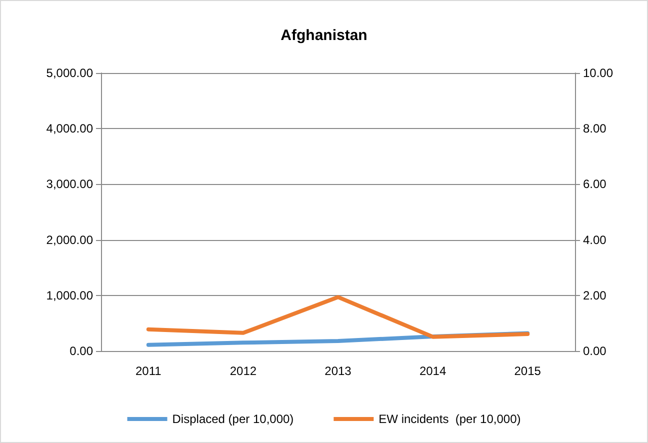 This screenshot has height=443, width=648. Describe the element at coordinates (595, 295) in the screenshot. I see `y2-tick-label: 2.00` at that location.